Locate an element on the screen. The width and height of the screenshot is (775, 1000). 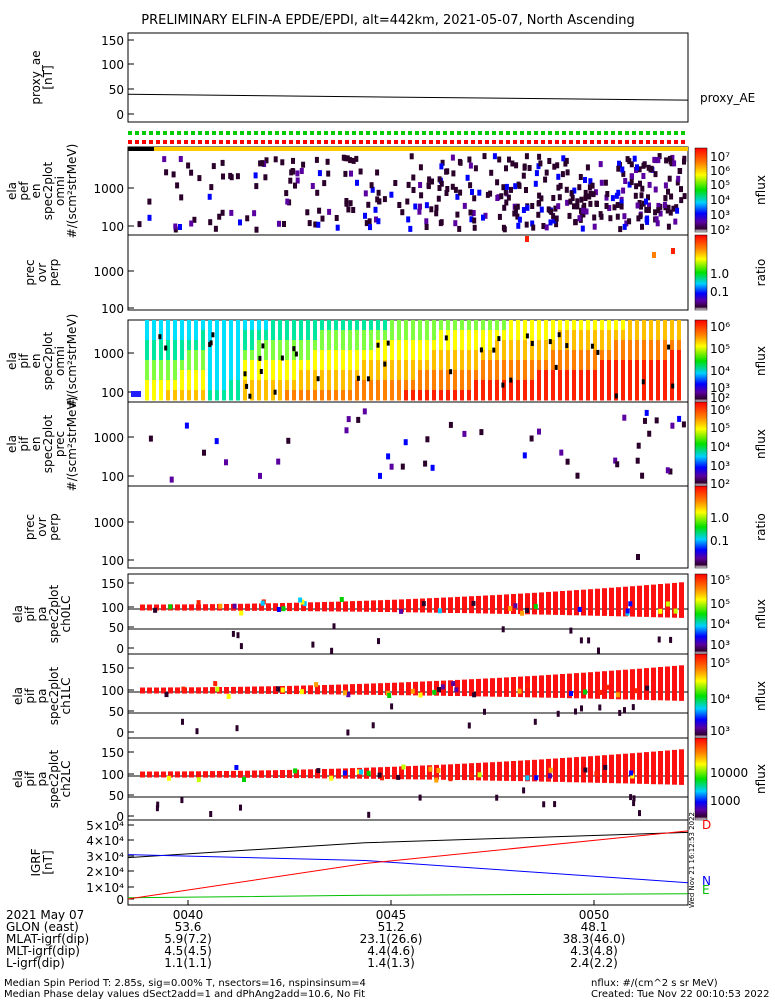
panel-ylabel: pif is located at coordinates (30, 696).